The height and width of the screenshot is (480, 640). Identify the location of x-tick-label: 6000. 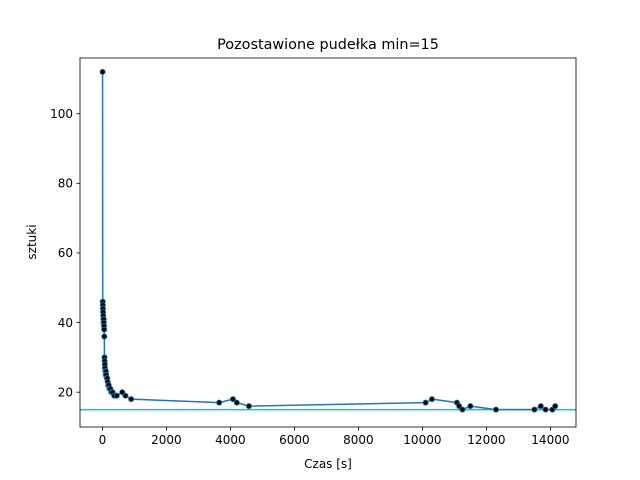
(294, 440).